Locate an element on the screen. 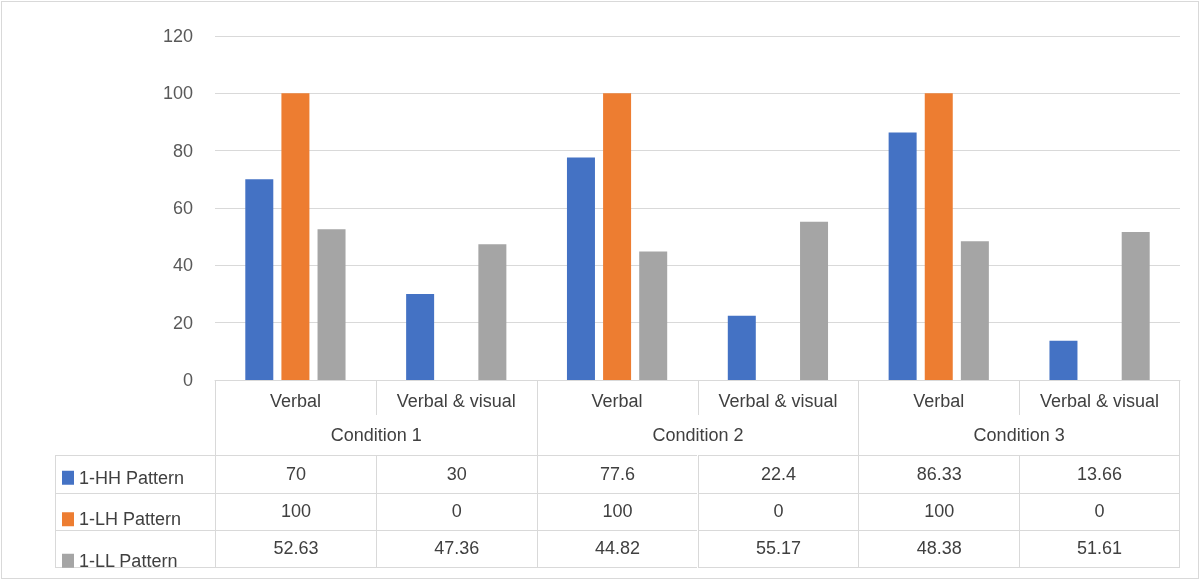 Image resolution: width=1200 pixels, height=580 pixels. data-label: 55.17 is located at coordinates (778, 549).